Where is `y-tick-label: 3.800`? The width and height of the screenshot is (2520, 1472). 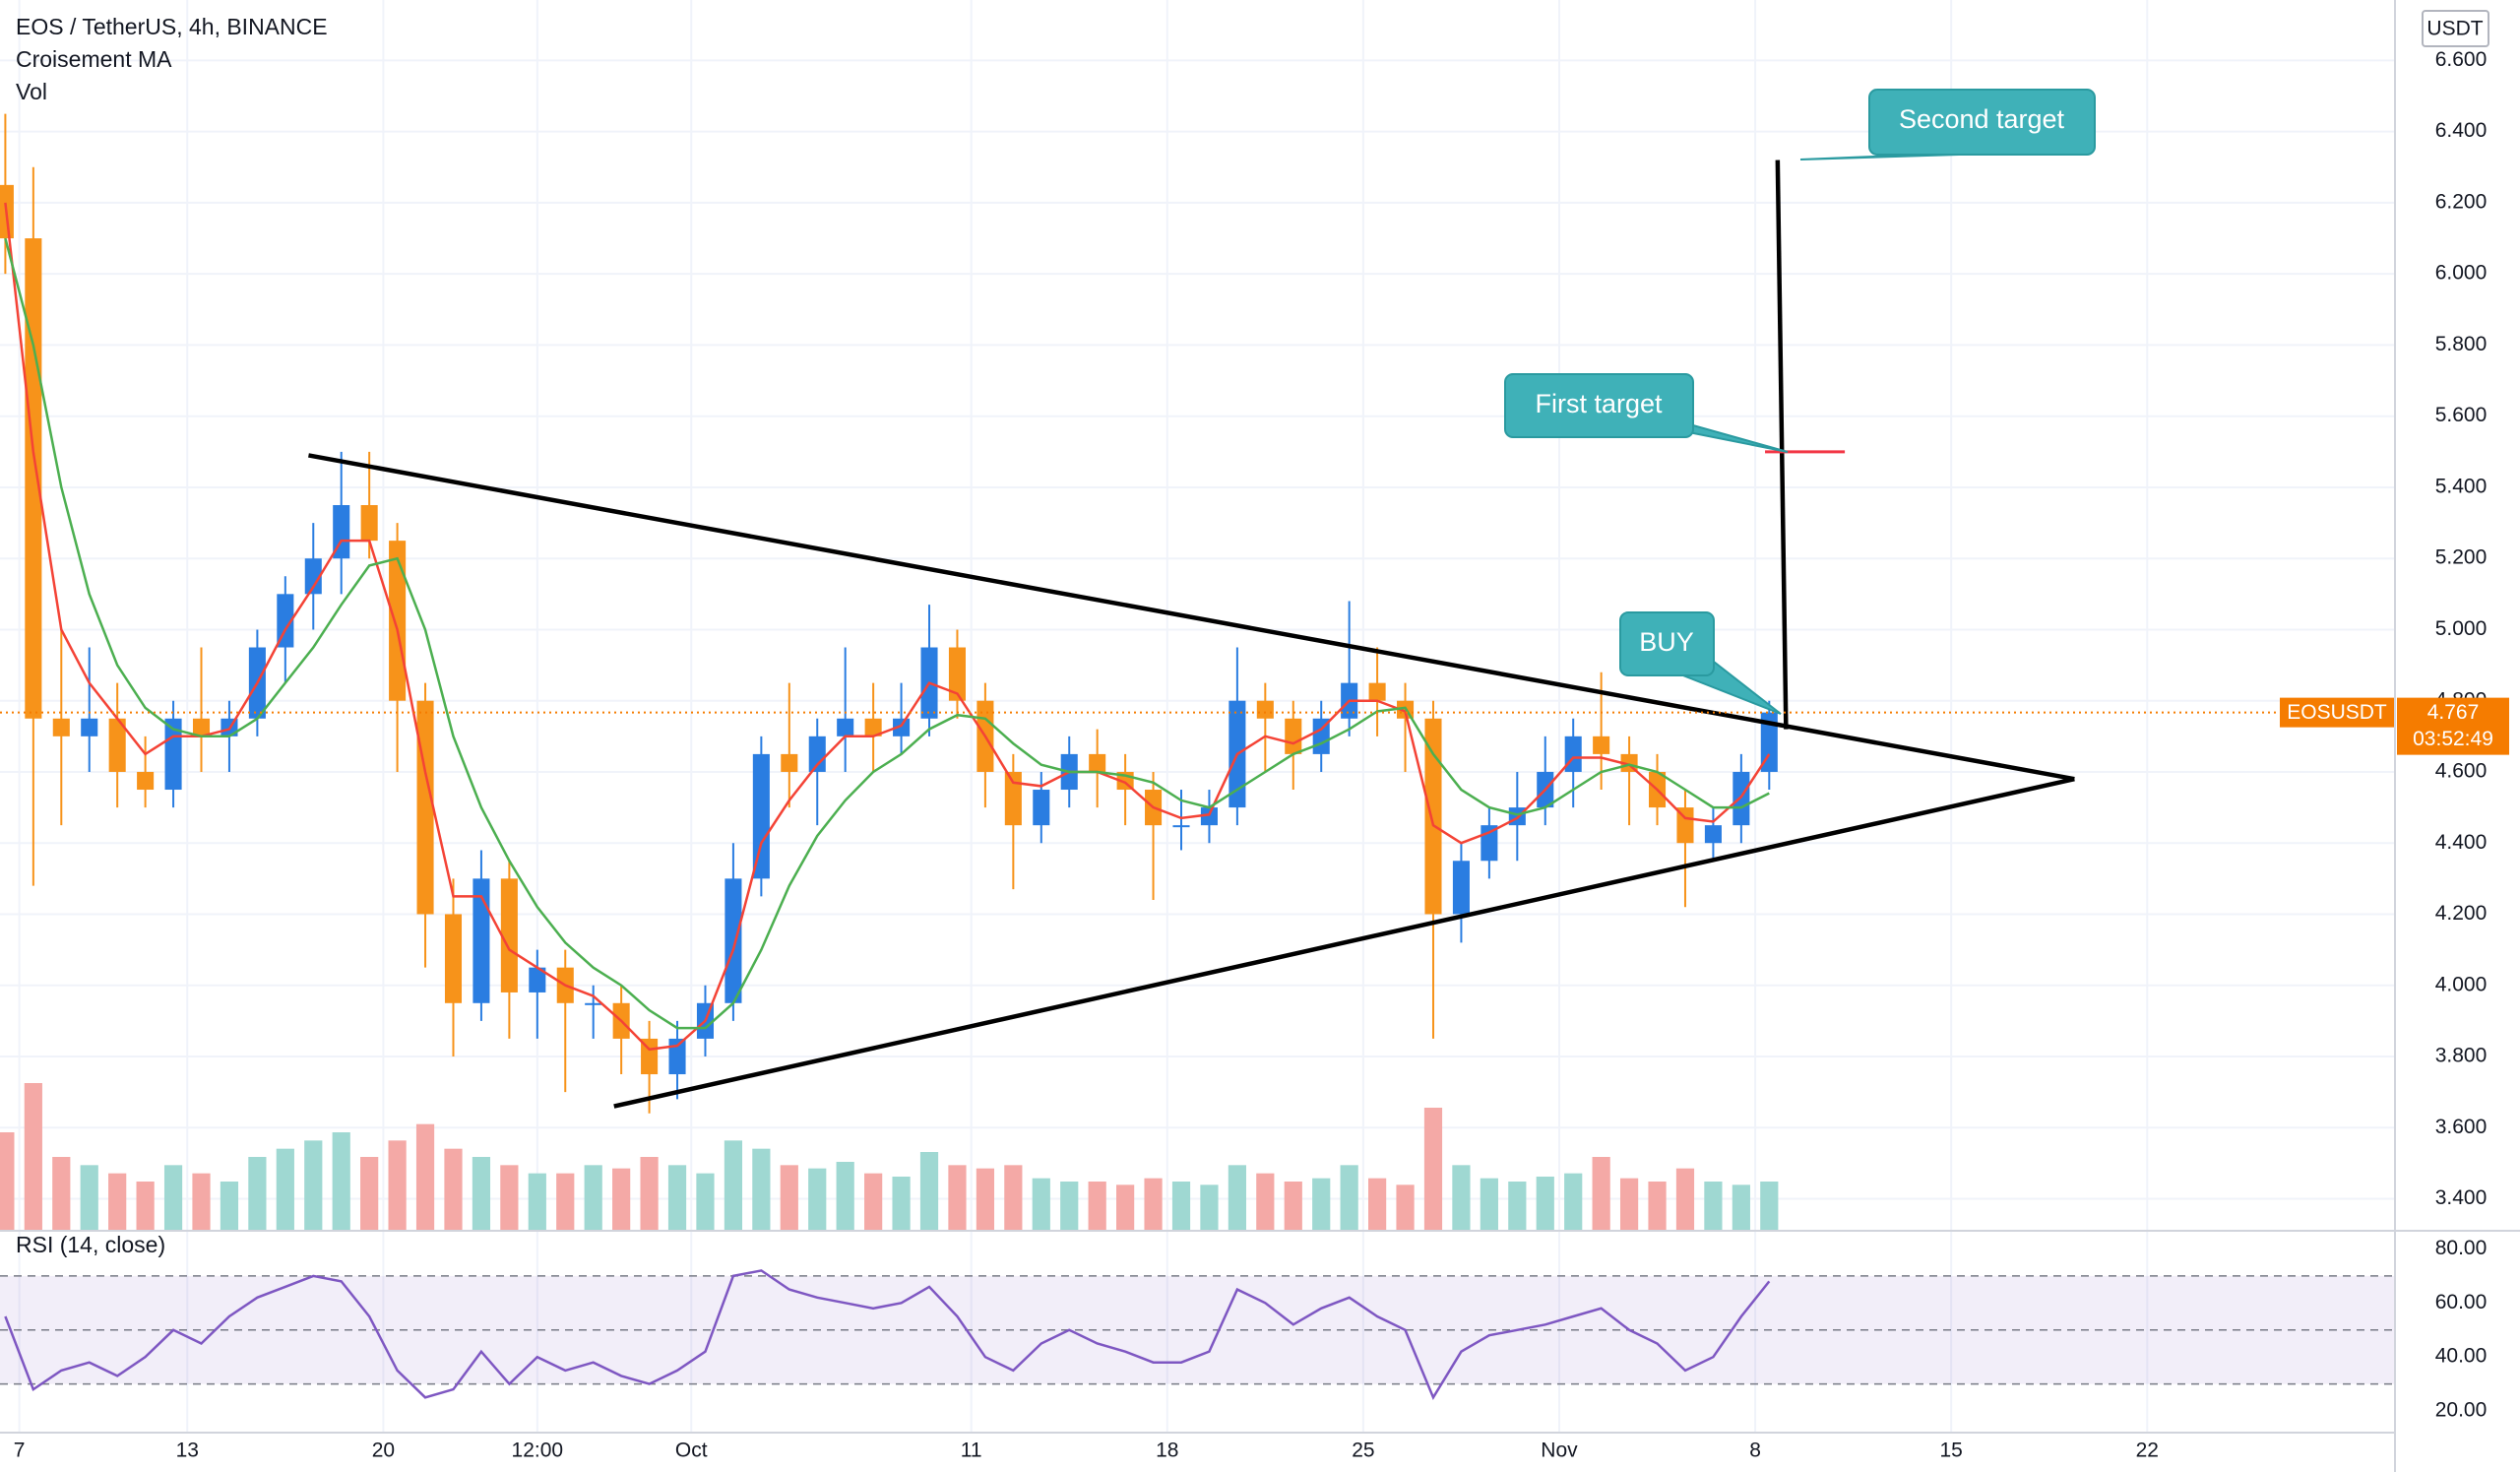 y-tick-label: 3.800 is located at coordinates (2461, 1056).